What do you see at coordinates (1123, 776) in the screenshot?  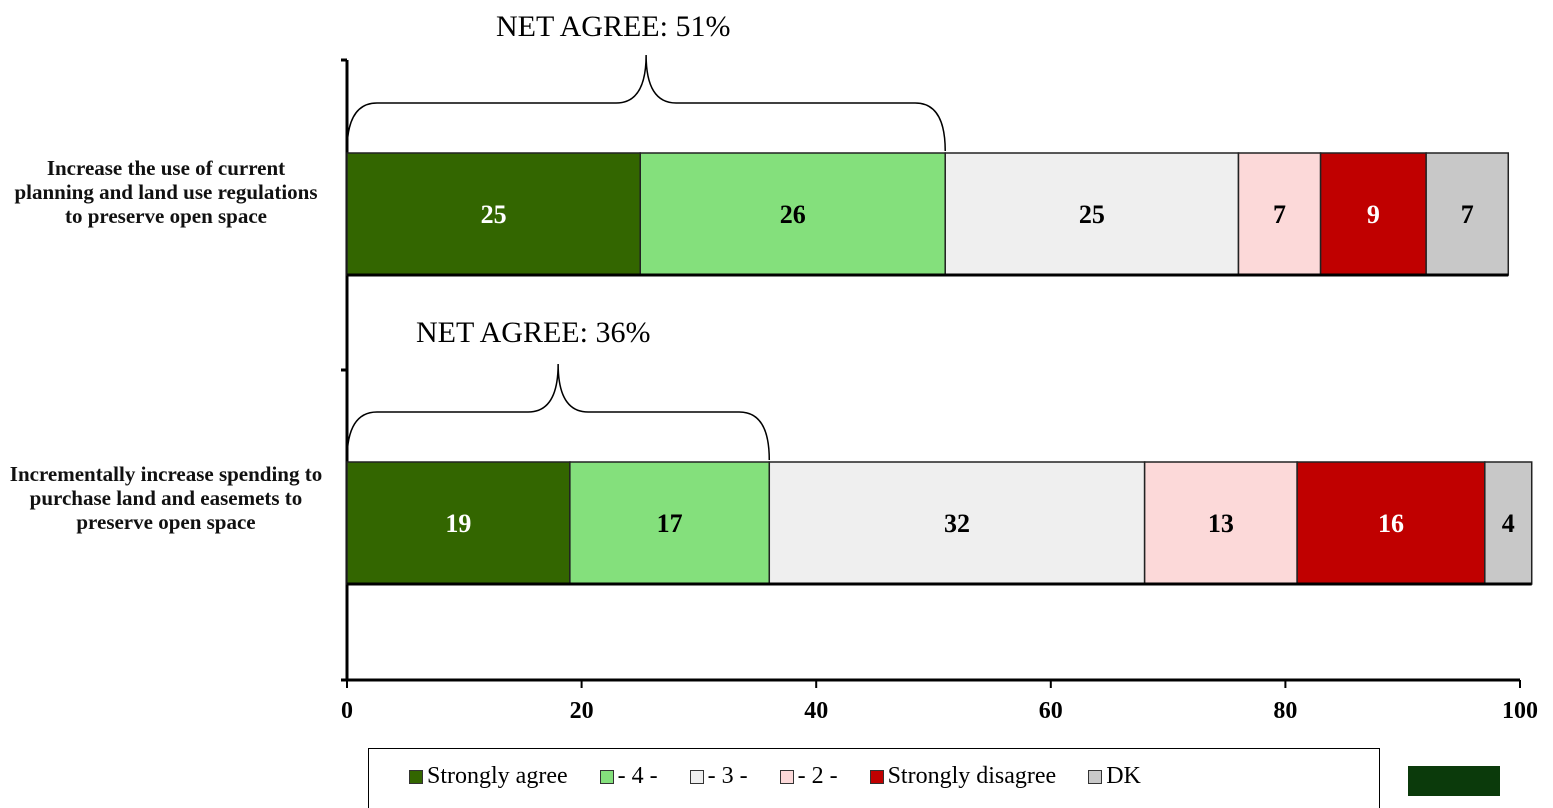 I see `legend-label: DK` at bounding box center [1123, 776].